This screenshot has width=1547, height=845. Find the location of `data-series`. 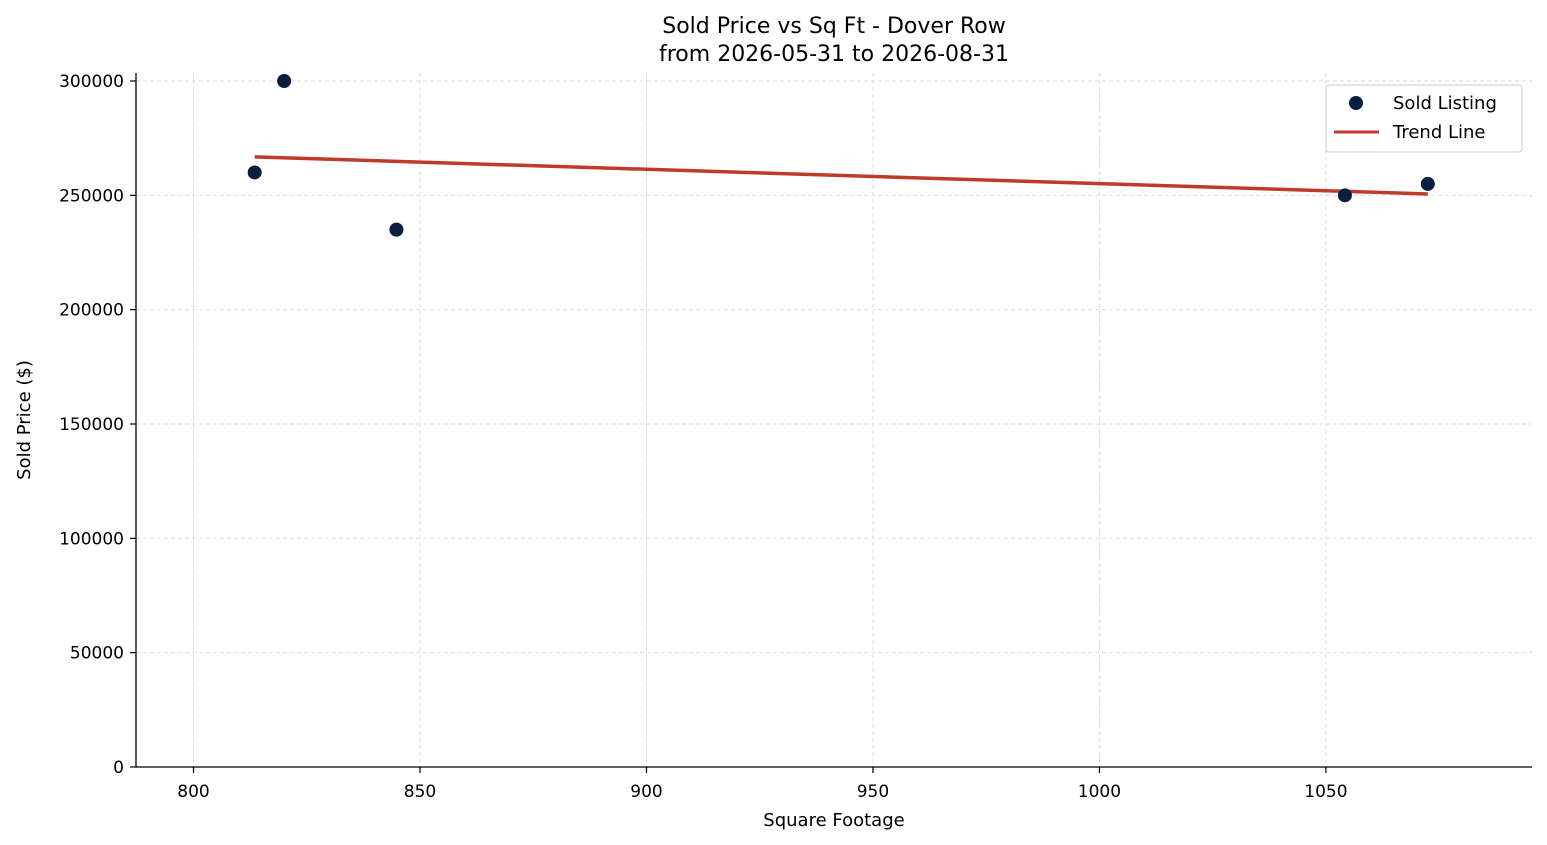

data-series is located at coordinates (841, 155).